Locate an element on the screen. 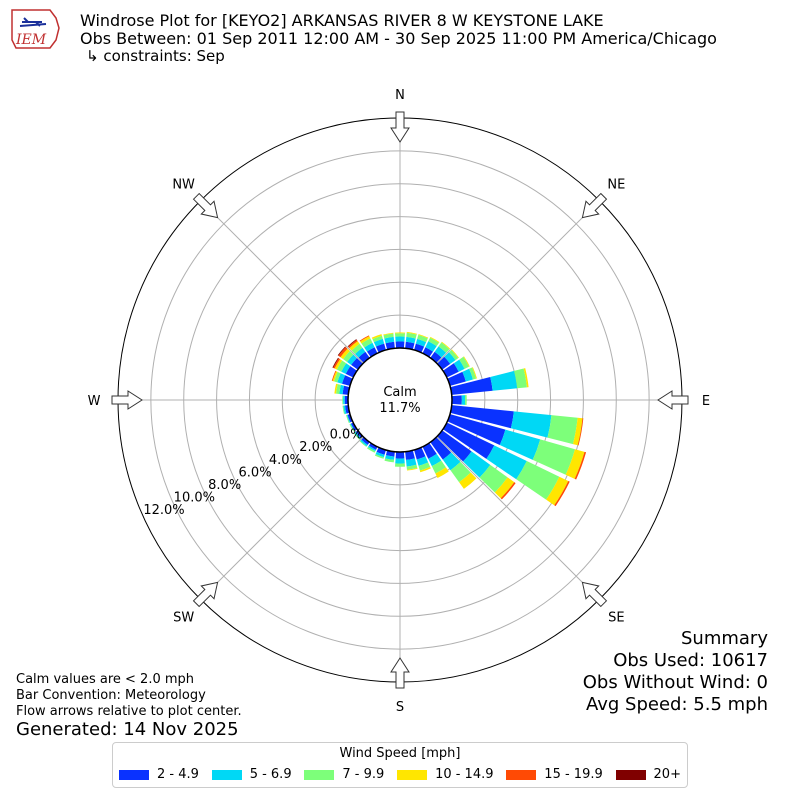  legend-item: 10 - 14.9 is located at coordinates (445, 774).